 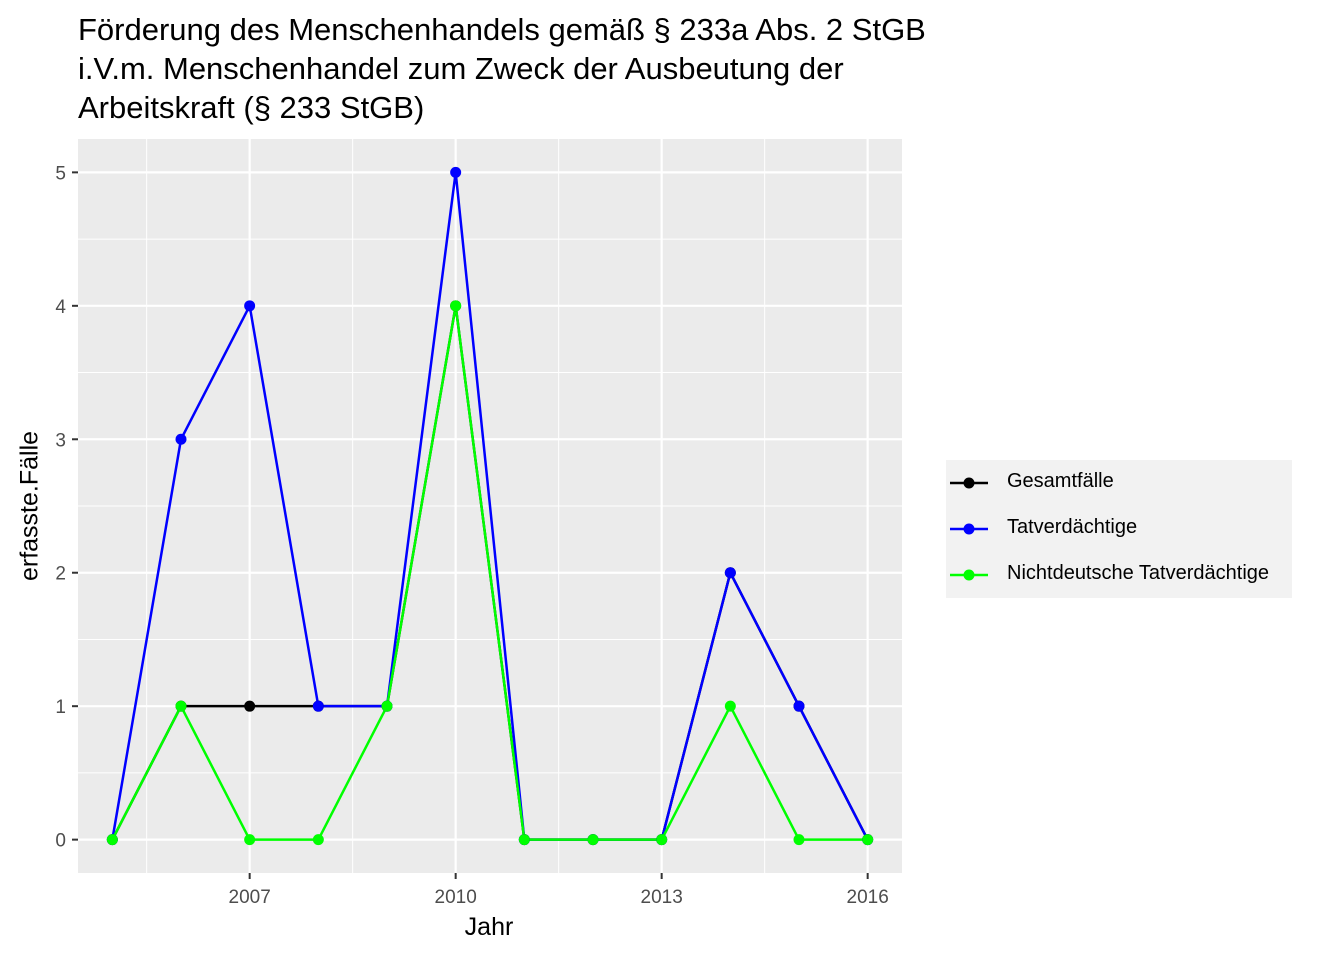 I want to click on y-tick-label: 0, so click(x=60, y=841).